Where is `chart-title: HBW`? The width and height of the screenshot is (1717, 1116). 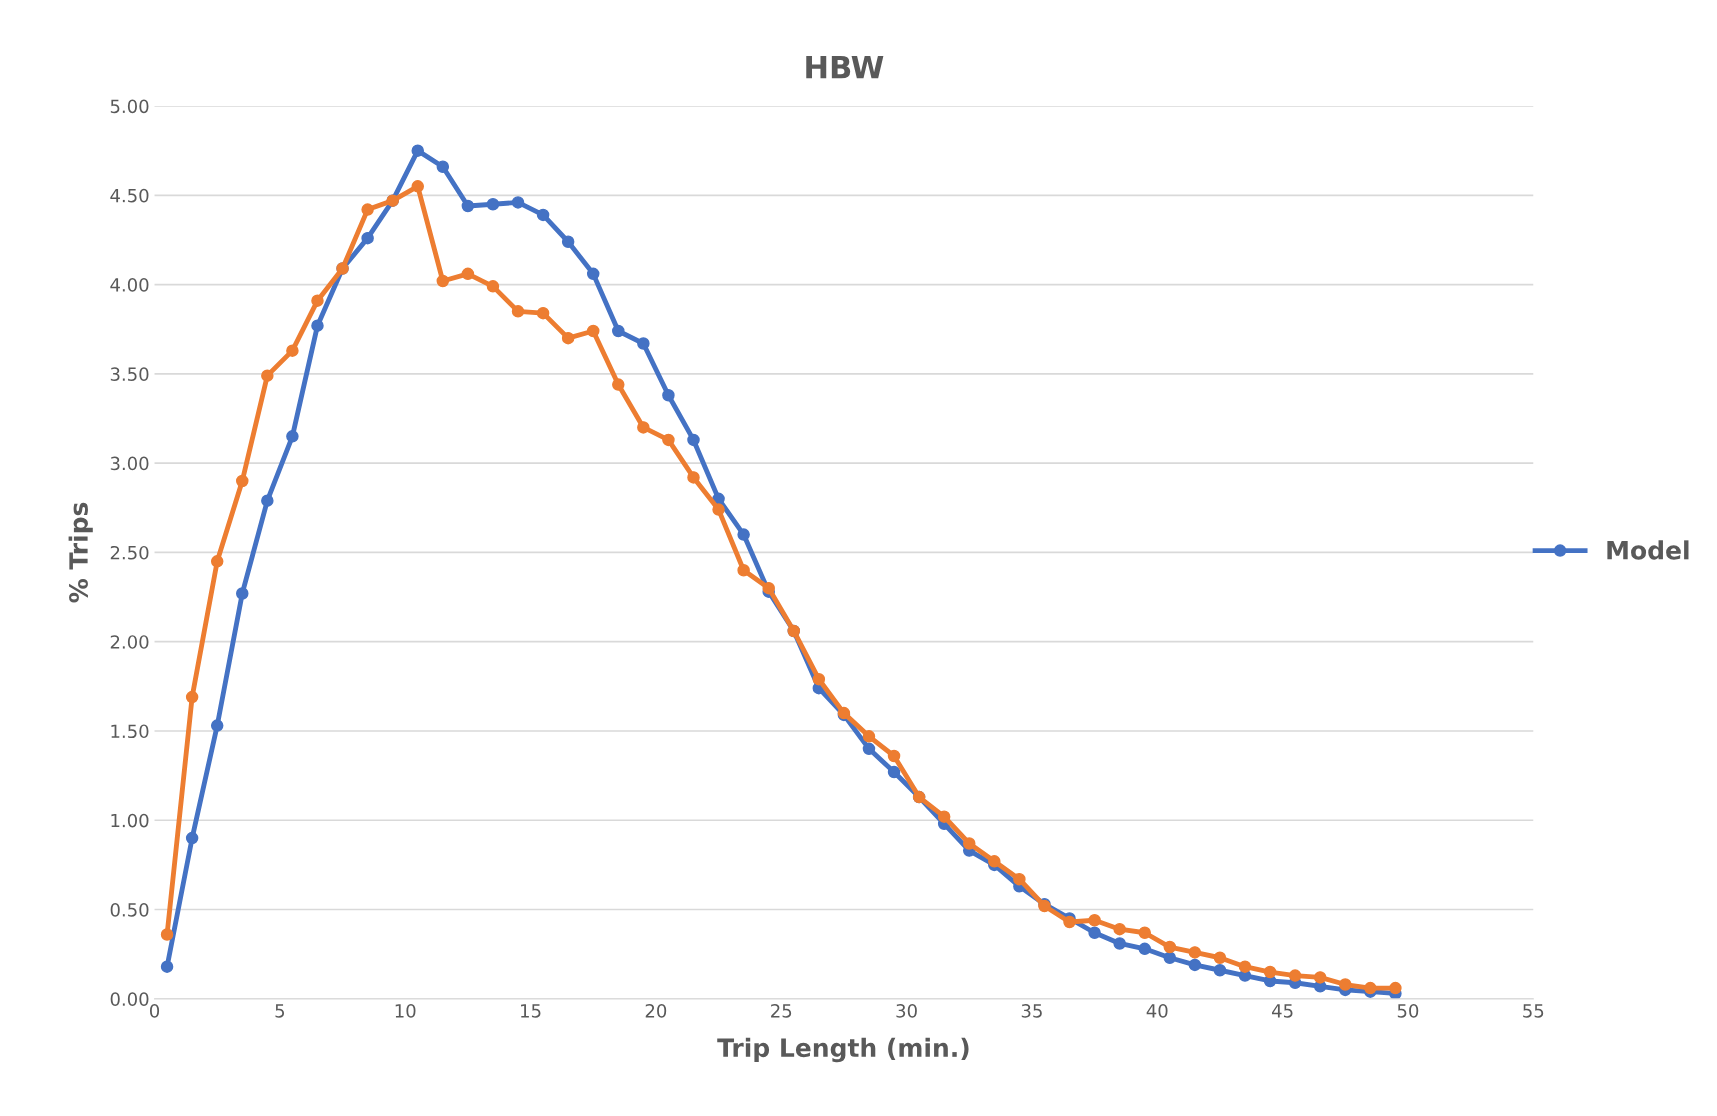 chart-title: HBW is located at coordinates (845, 67).